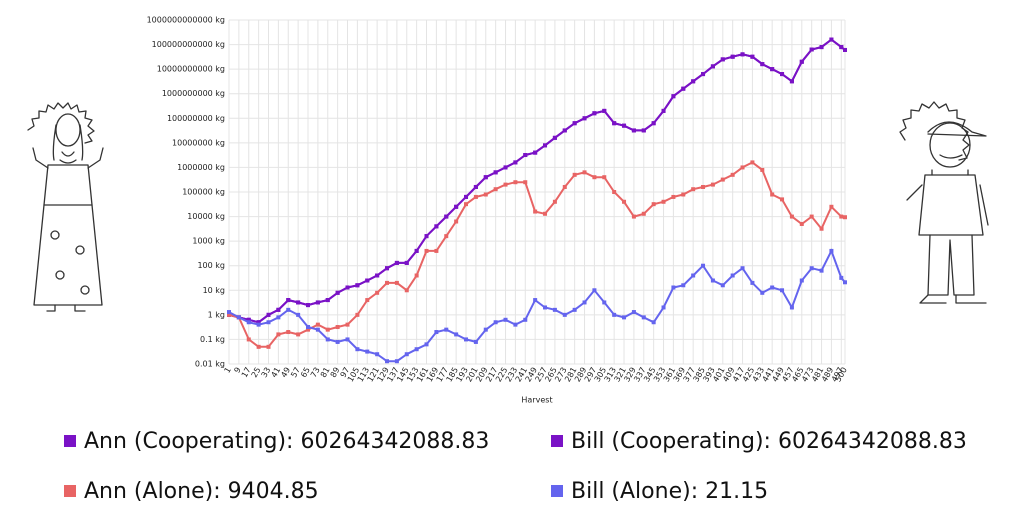 The width and height of the screenshot is (1024, 509). Describe the element at coordinates (286, 441) in the screenshot. I see `legend-label: Ann (Cooperating): 60264342088.83` at that location.